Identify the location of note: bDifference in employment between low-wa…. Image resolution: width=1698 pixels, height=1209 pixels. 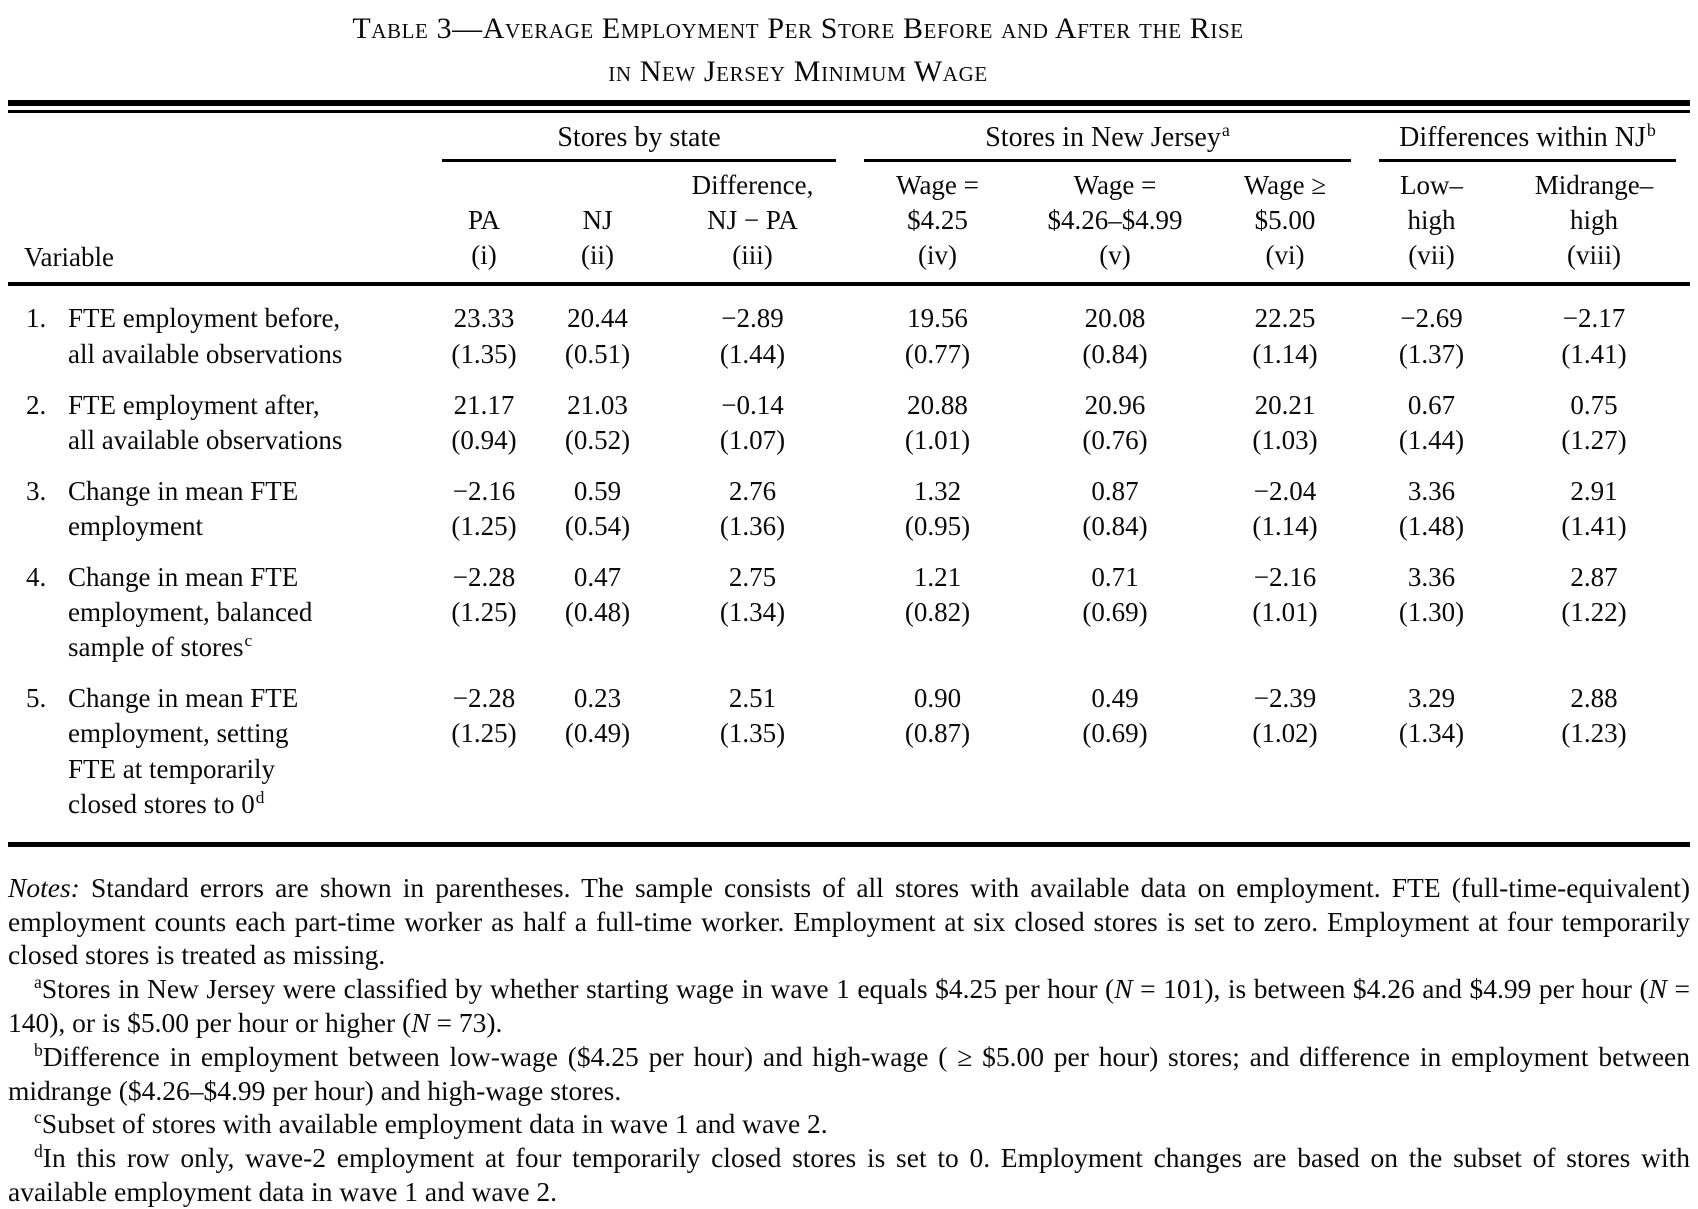
(849, 1072).